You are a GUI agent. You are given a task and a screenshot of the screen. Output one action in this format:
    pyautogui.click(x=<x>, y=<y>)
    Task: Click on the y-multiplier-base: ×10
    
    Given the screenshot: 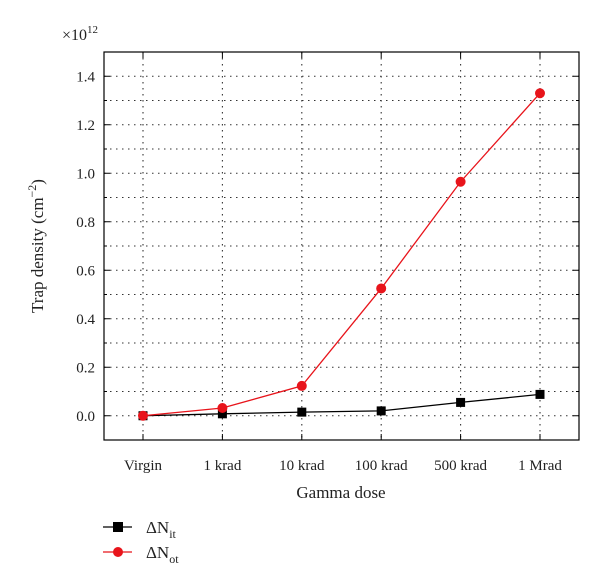 What is the action you would take?
    pyautogui.click(x=74, y=35)
    